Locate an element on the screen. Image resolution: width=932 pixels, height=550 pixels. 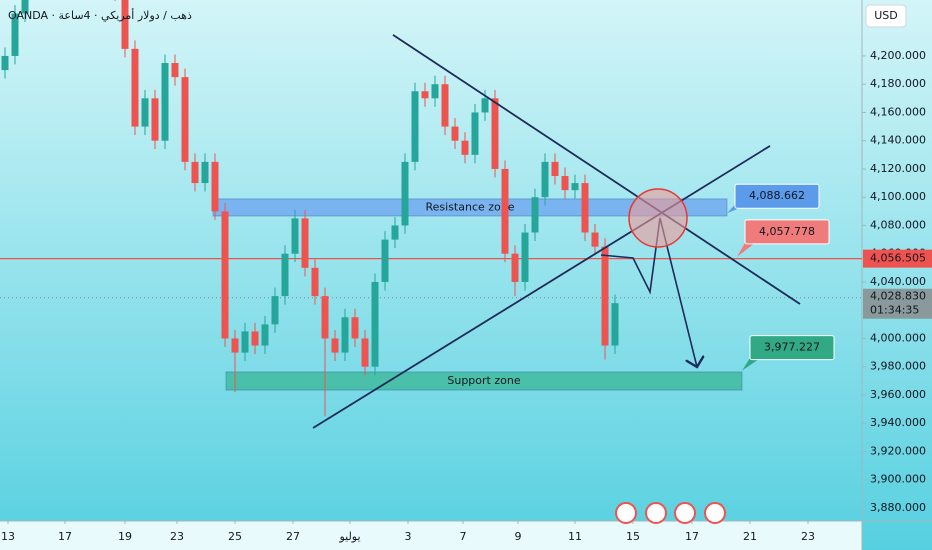
y-tick-label: 4,120.000 is located at coordinates (898, 168).